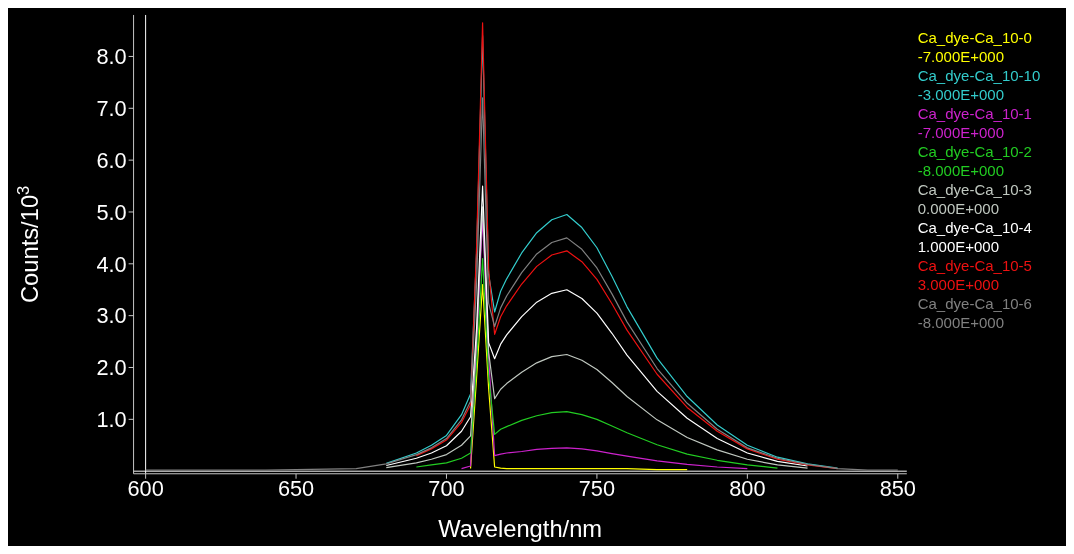  What do you see at coordinates (111, 160) in the screenshot?
I see `y-tick-label: 6.0` at bounding box center [111, 160].